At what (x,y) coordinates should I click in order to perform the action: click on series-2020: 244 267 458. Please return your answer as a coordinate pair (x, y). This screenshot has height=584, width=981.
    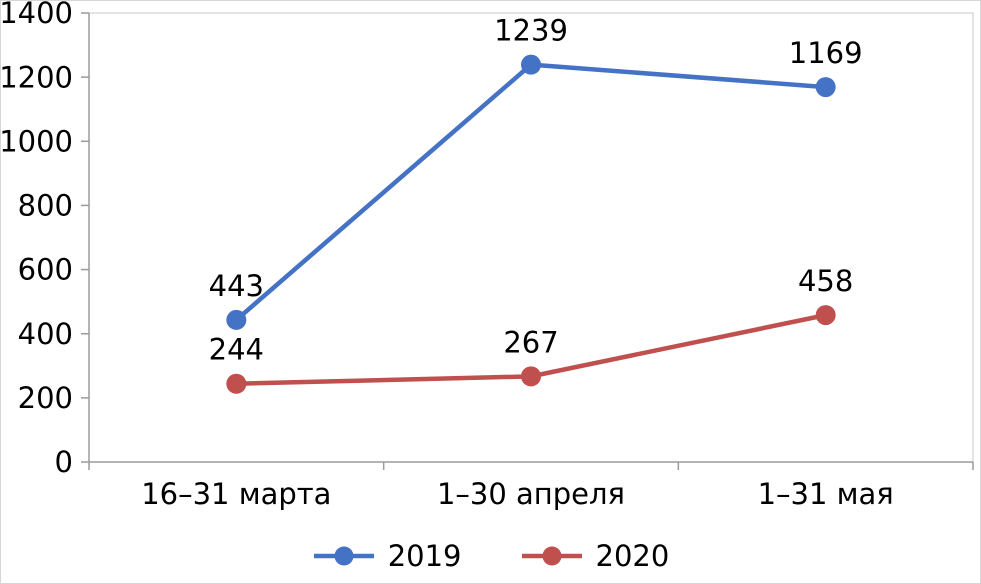
    Looking at the image, I should click on (531, 329).